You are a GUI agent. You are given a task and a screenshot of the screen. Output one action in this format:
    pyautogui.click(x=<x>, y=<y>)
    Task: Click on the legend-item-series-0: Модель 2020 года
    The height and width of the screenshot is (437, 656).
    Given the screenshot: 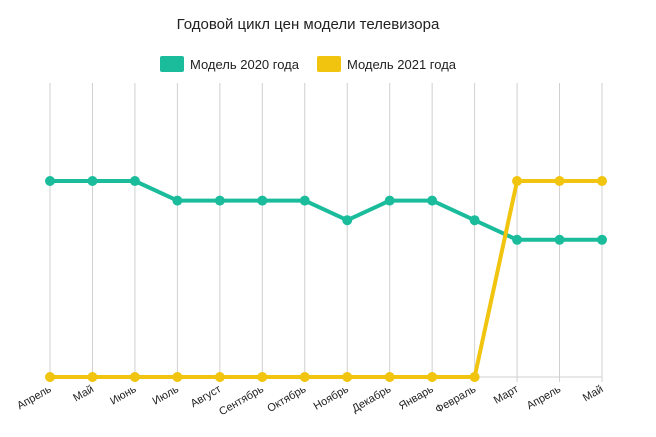 What is the action you would take?
    pyautogui.click(x=229, y=64)
    